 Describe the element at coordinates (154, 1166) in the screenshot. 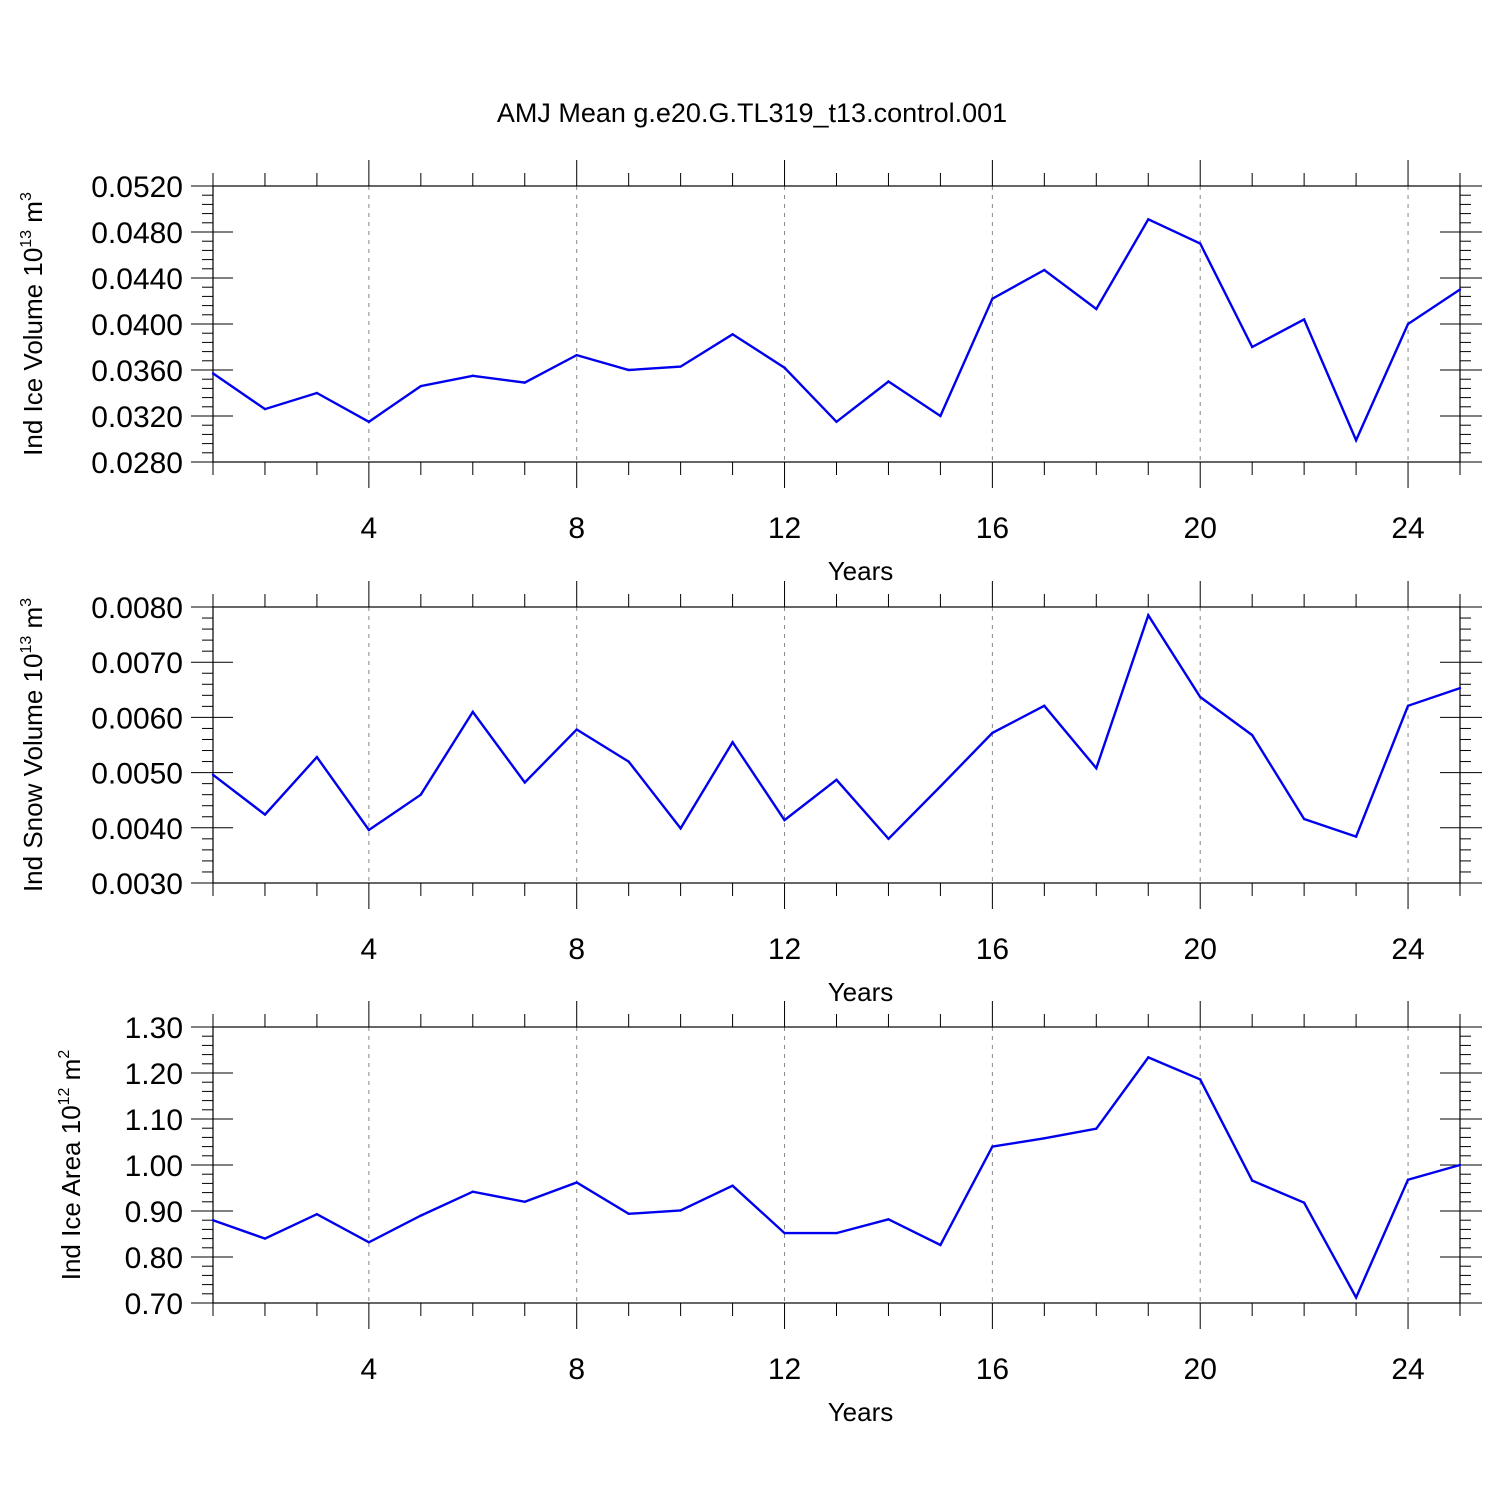

I see `y-tick-label: 1.00` at that location.